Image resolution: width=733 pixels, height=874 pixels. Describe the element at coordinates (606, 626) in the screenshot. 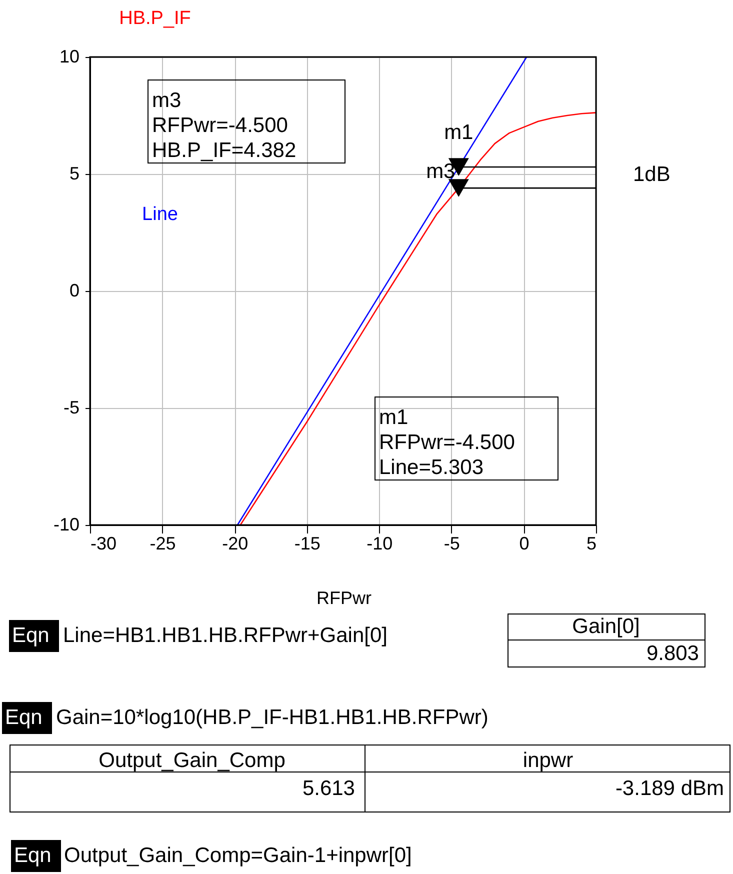

I see `text: Gain[0]` at that location.